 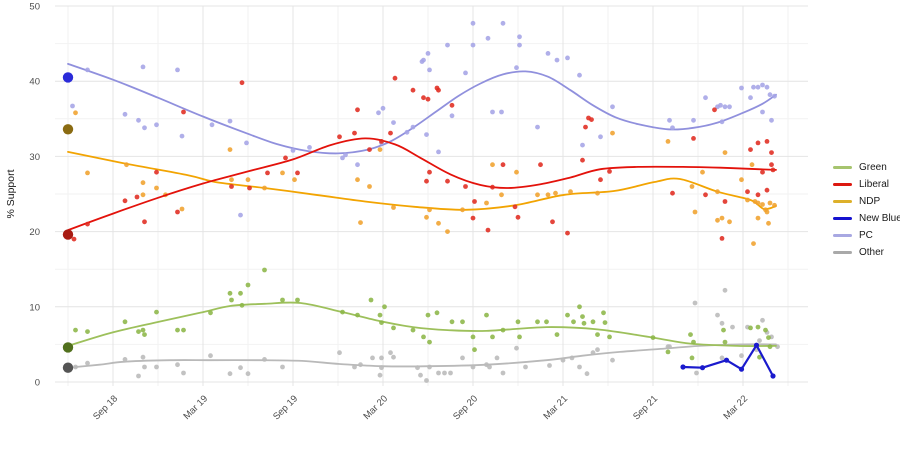 I want to click on legend-label-liberal: Liberal, so click(x=874, y=184).